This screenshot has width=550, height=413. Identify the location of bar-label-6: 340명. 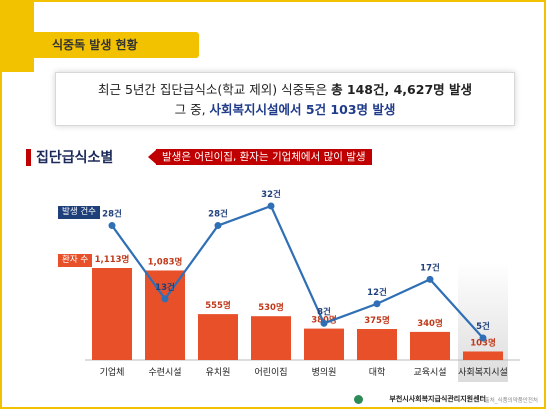
(430, 323).